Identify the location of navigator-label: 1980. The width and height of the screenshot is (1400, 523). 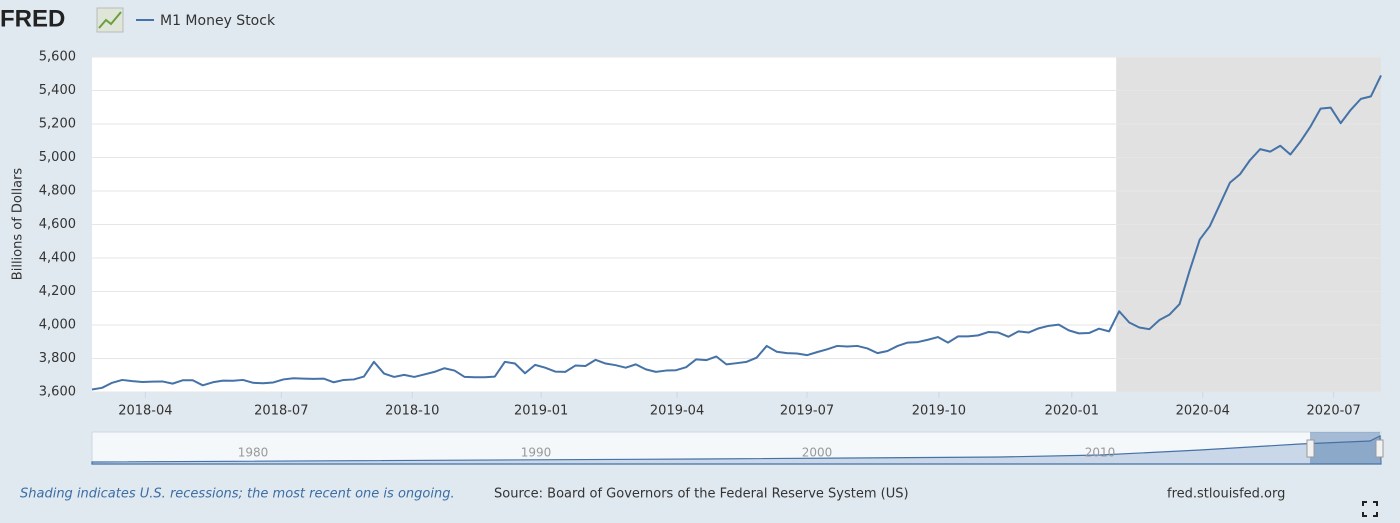
(253, 453).